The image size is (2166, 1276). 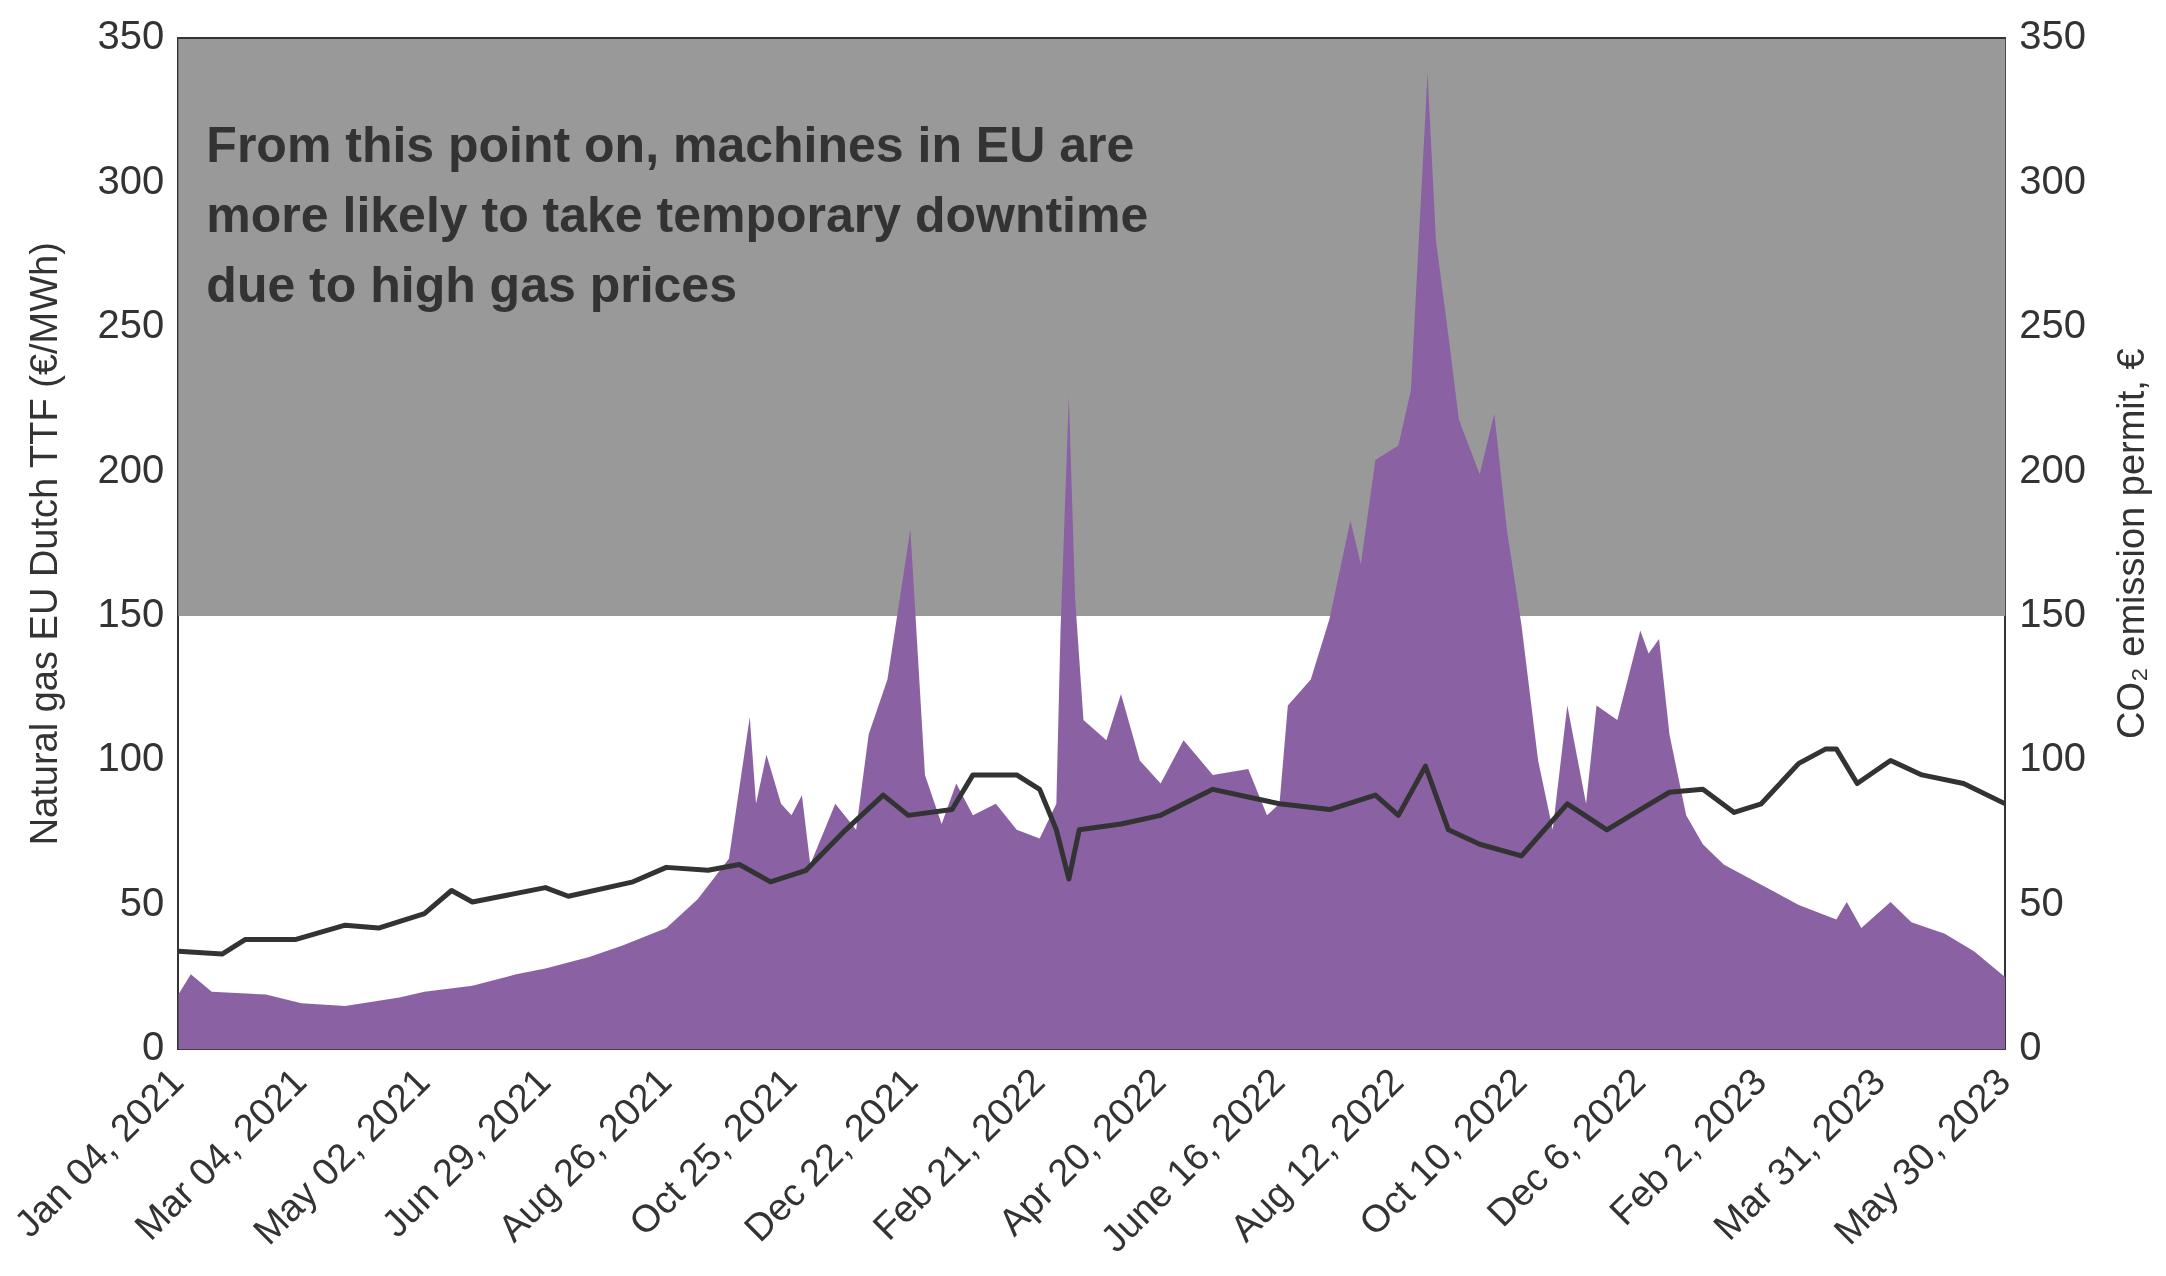 I want to click on y-tick-label: 200, so click(x=131, y=468).